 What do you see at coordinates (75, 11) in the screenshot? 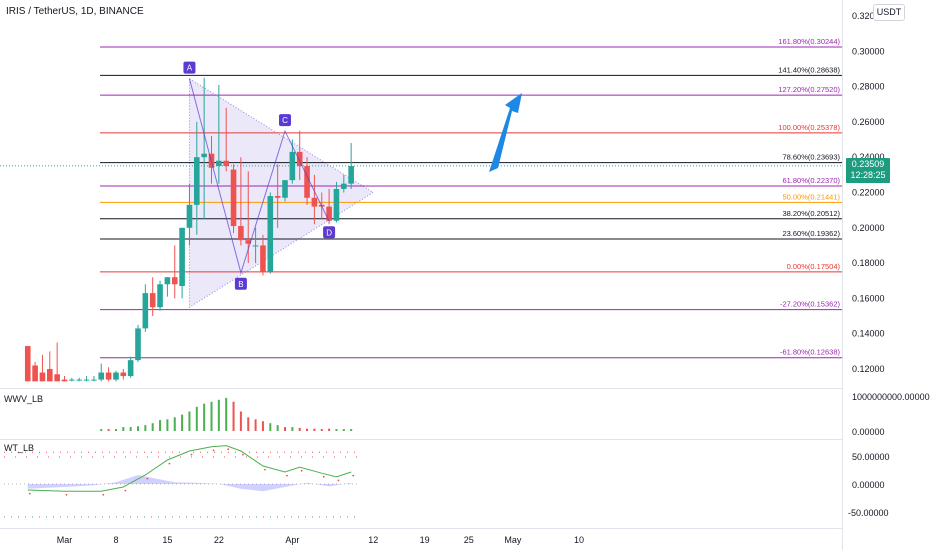
I see `symbol-title: IRIS / TetherUS, 1D, BINANCE` at bounding box center [75, 11].